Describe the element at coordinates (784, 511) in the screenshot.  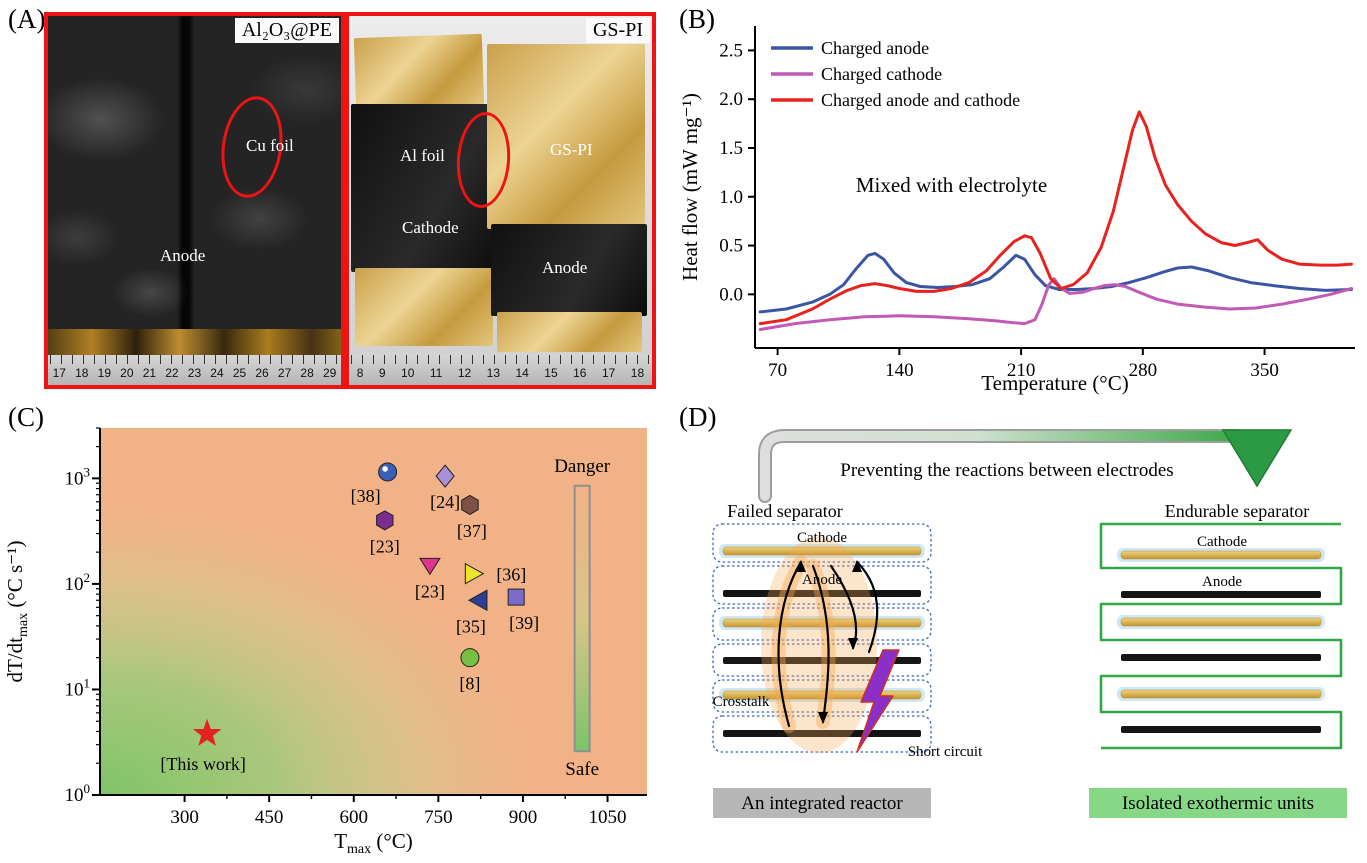
I see `failed-separator-title: Failed separator` at that location.